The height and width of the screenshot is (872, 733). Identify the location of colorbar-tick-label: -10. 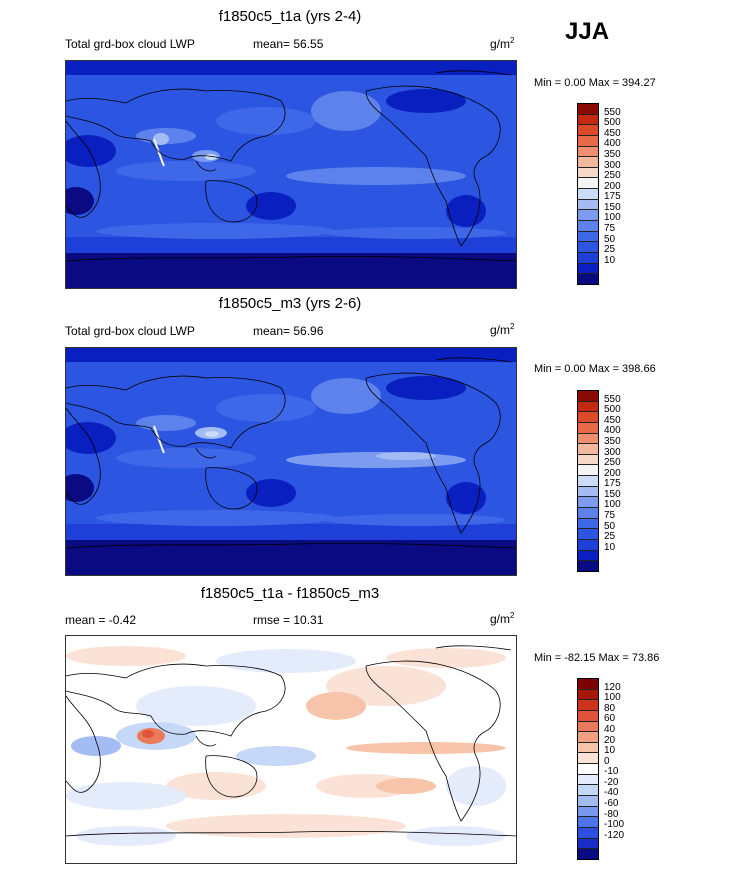
(611, 772).